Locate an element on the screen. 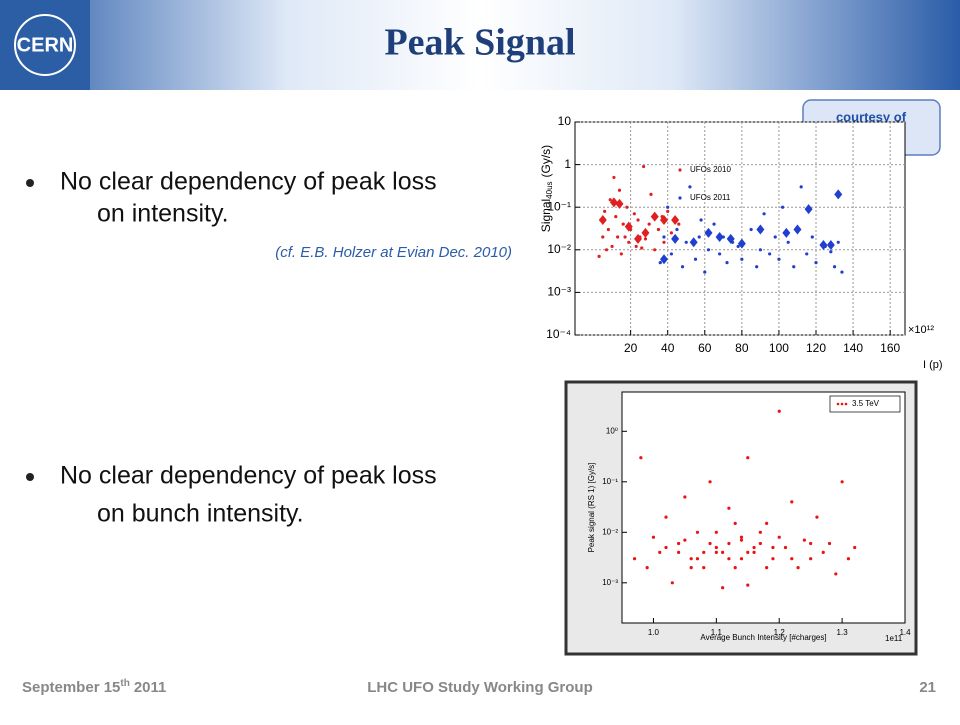 This screenshot has width=960, height=725. y-tick-label: 10⁻¹ is located at coordinates (610, 481).